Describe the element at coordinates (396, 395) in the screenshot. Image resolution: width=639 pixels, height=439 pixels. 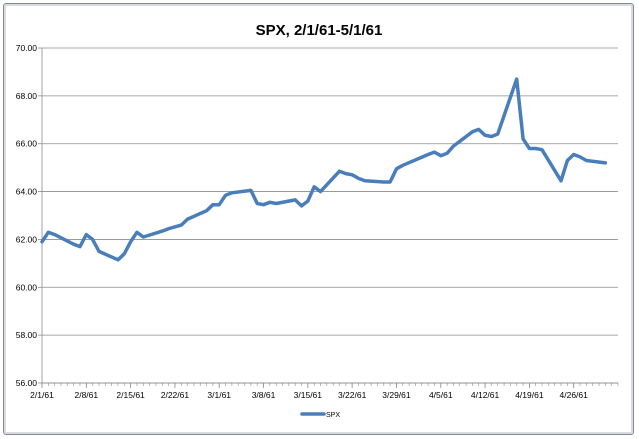
I see `x-tick-label: 3/29/61` at that location.